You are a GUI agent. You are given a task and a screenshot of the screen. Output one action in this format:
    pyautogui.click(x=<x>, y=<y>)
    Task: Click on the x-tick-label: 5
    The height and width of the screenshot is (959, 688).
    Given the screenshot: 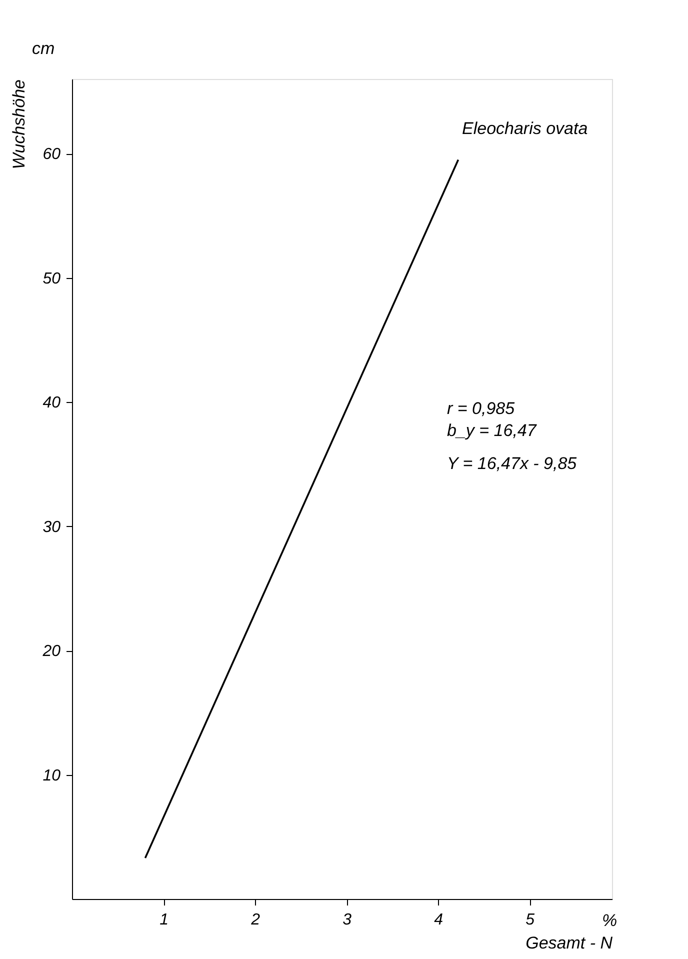 What is the action you would take?
    pyautogui.click(x=530, y=920)
    